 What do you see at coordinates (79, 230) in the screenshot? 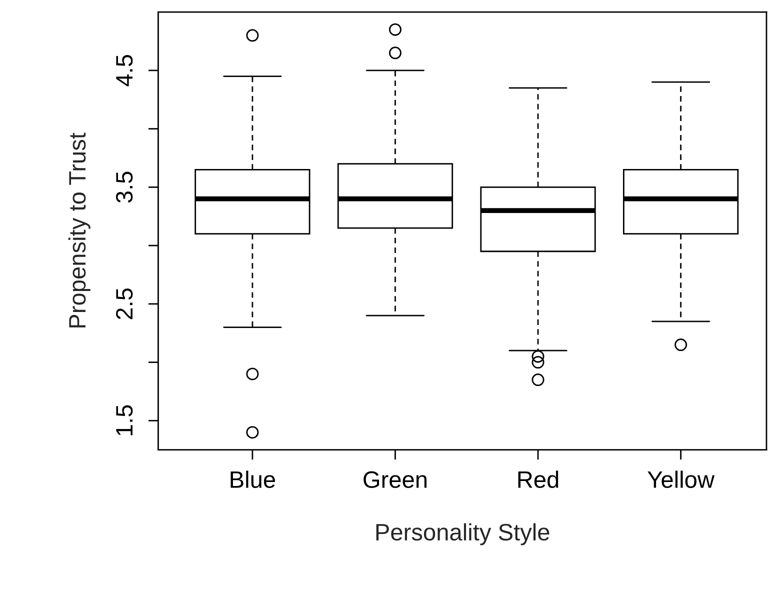
I see `y-axis-title: Propensity to Trust` at bounding box center [79, 230].